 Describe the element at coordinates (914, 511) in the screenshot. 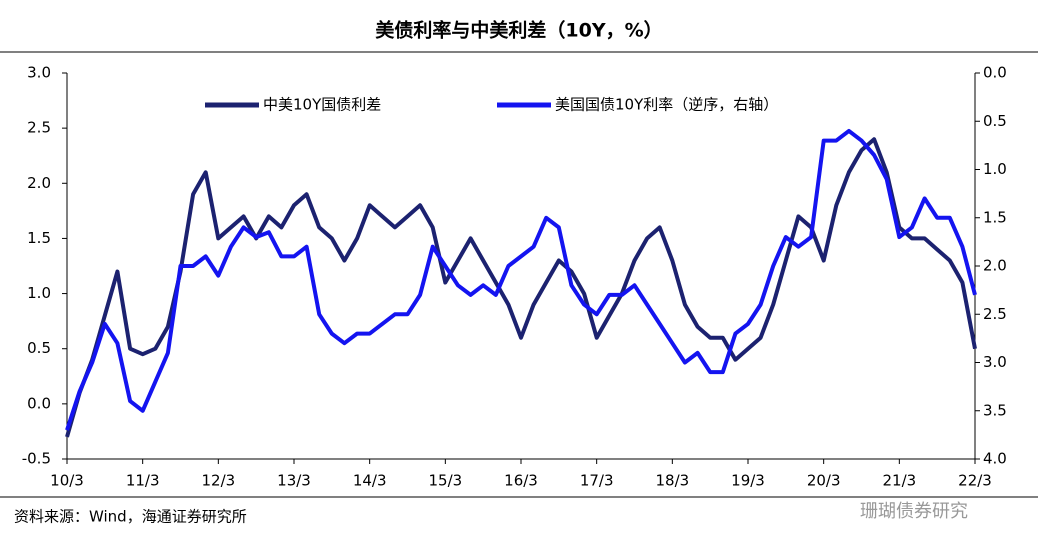

I see `watermark: 珊瑚债券研究` at that location.